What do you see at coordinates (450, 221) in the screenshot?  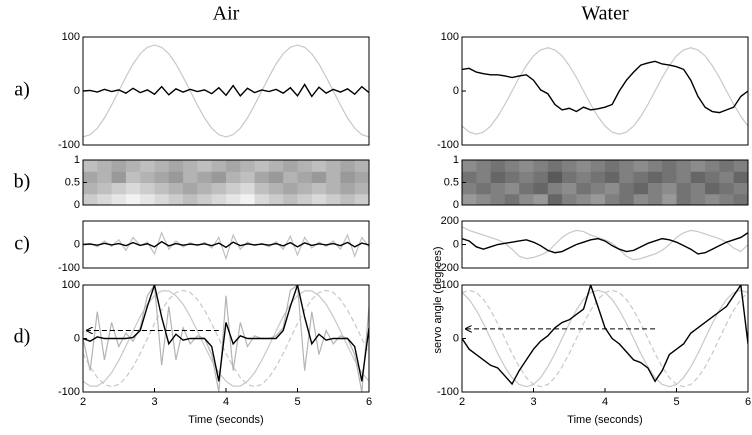 I see `y-tick-label: 200` at bounding box center [450, 221].